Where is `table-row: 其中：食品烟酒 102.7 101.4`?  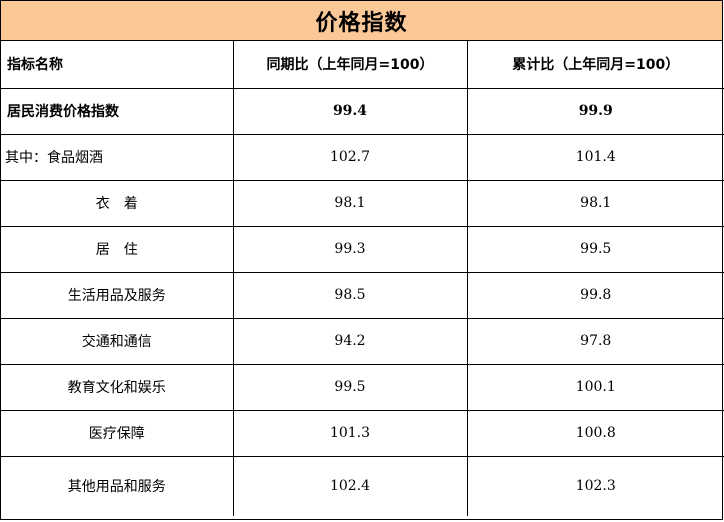
table-row: 其中：食品烟酒 102.7 101.4 is located at coordinates (362, 157).